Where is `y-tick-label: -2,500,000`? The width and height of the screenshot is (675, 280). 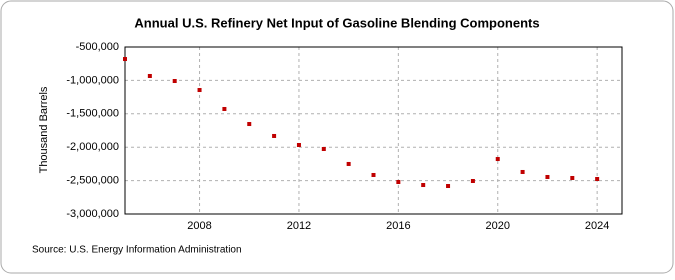 y-tick-label: -2,500,000 is located at coordinates (92, 181).